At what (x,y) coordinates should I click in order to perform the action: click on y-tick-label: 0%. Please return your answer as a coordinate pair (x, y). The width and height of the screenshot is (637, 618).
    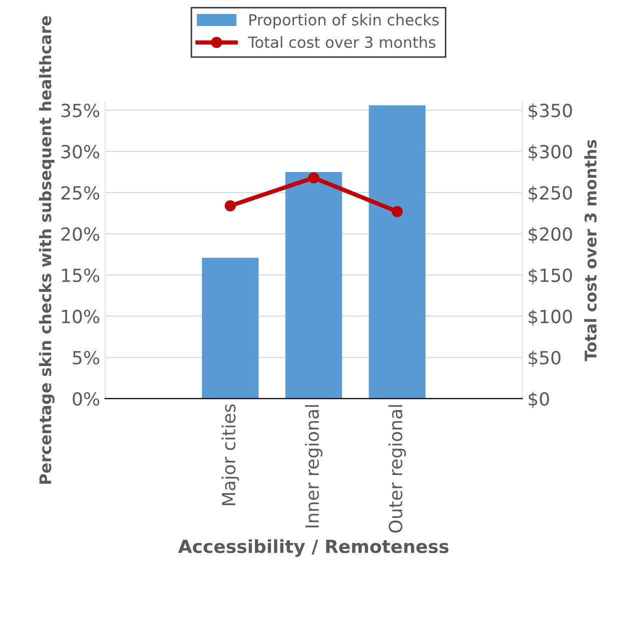
    Looking at the image, I should click on (86, 399).